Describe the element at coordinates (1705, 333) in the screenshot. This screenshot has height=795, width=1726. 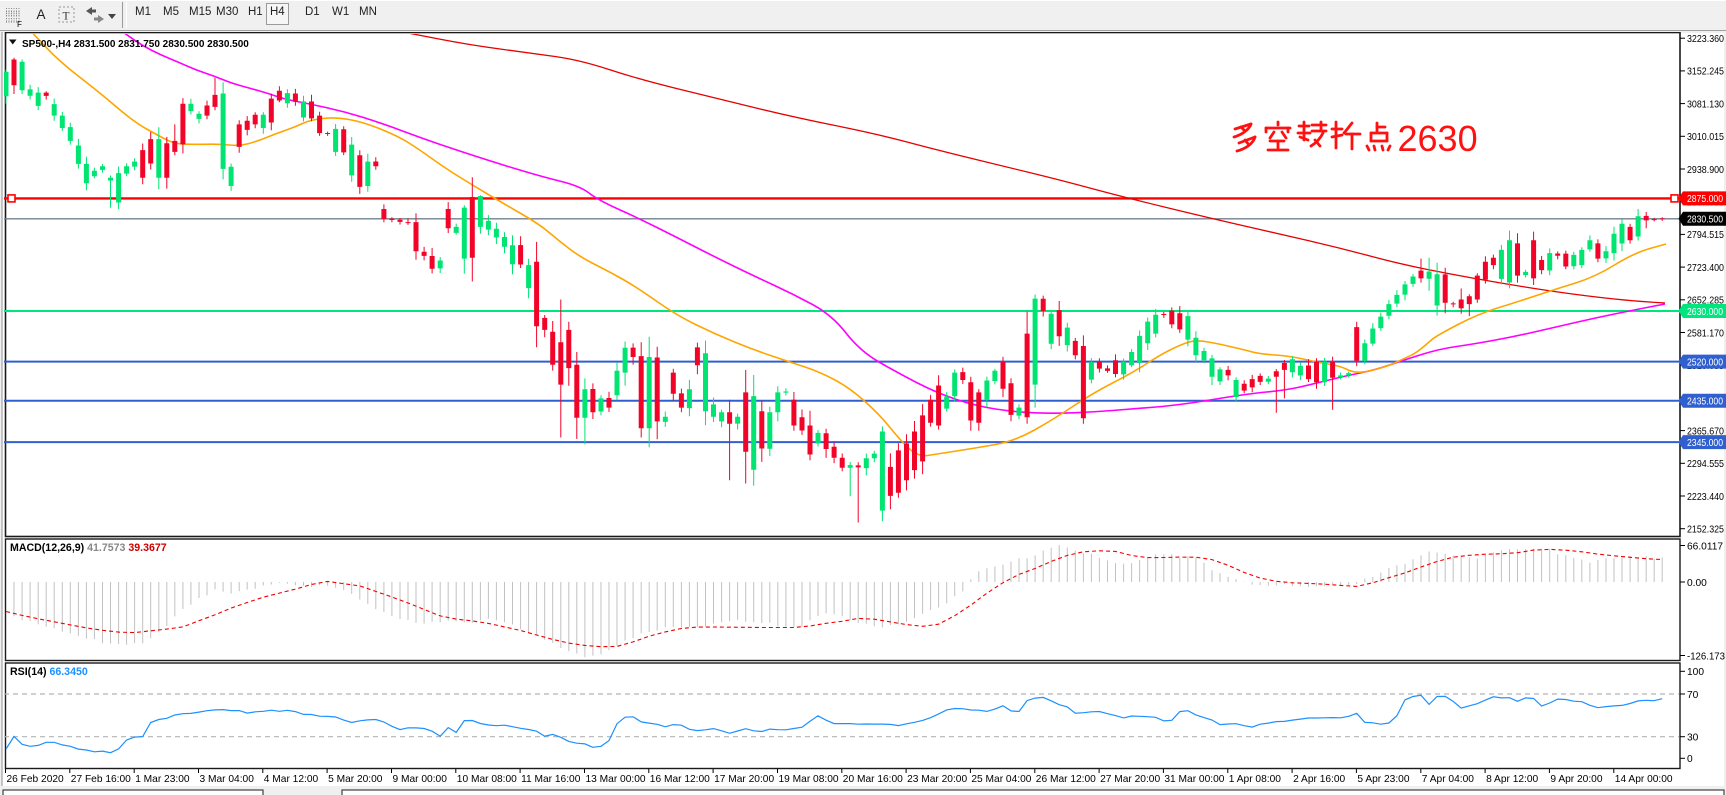
I see `svg-text: 2581.170` at that location.